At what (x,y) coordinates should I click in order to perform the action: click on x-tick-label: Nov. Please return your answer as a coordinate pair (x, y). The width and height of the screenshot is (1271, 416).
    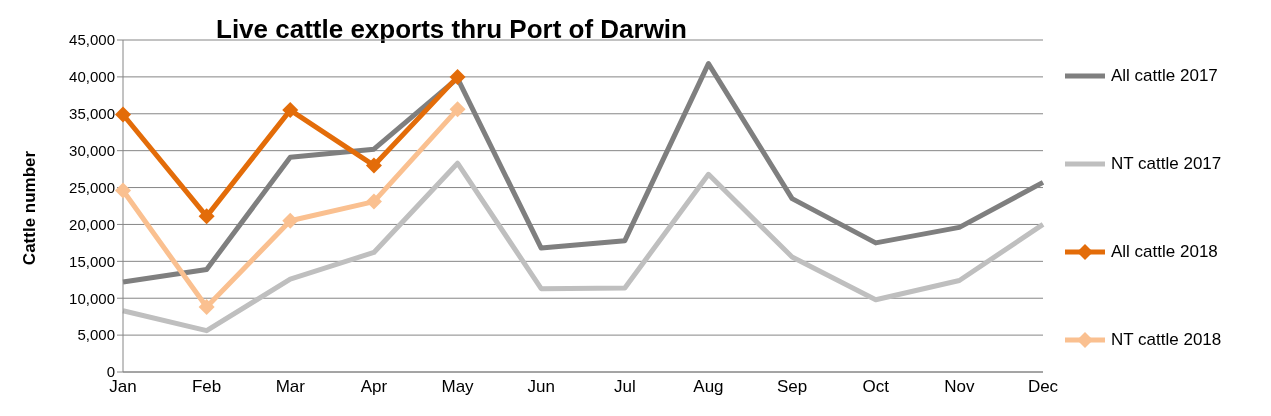
    Looking at the image, I should click on (959, 387).